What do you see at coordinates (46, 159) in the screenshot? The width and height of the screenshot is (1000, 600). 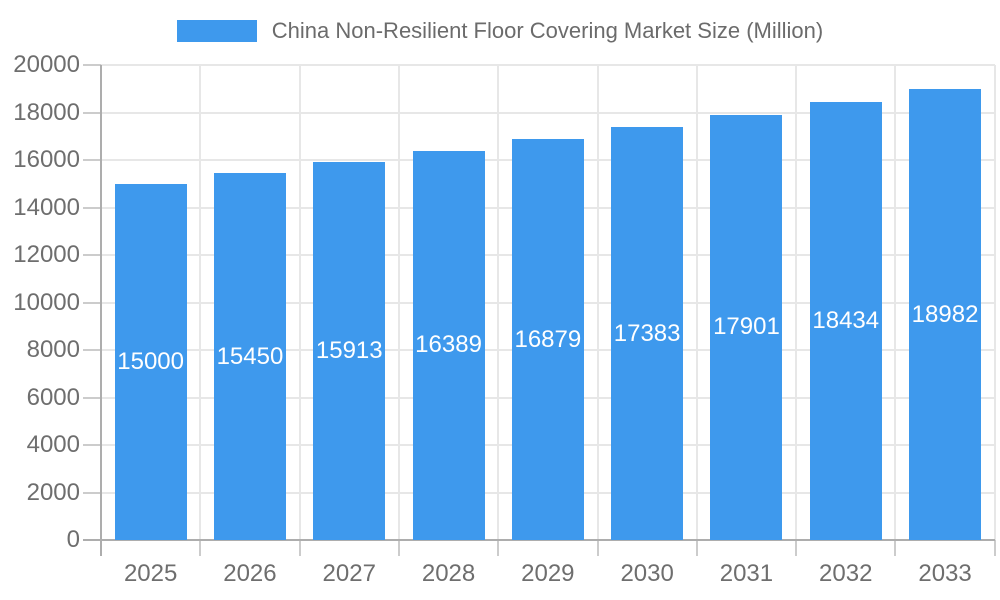 I see `y-axis-tick-label: 16000` at bounding box center [46, 159].